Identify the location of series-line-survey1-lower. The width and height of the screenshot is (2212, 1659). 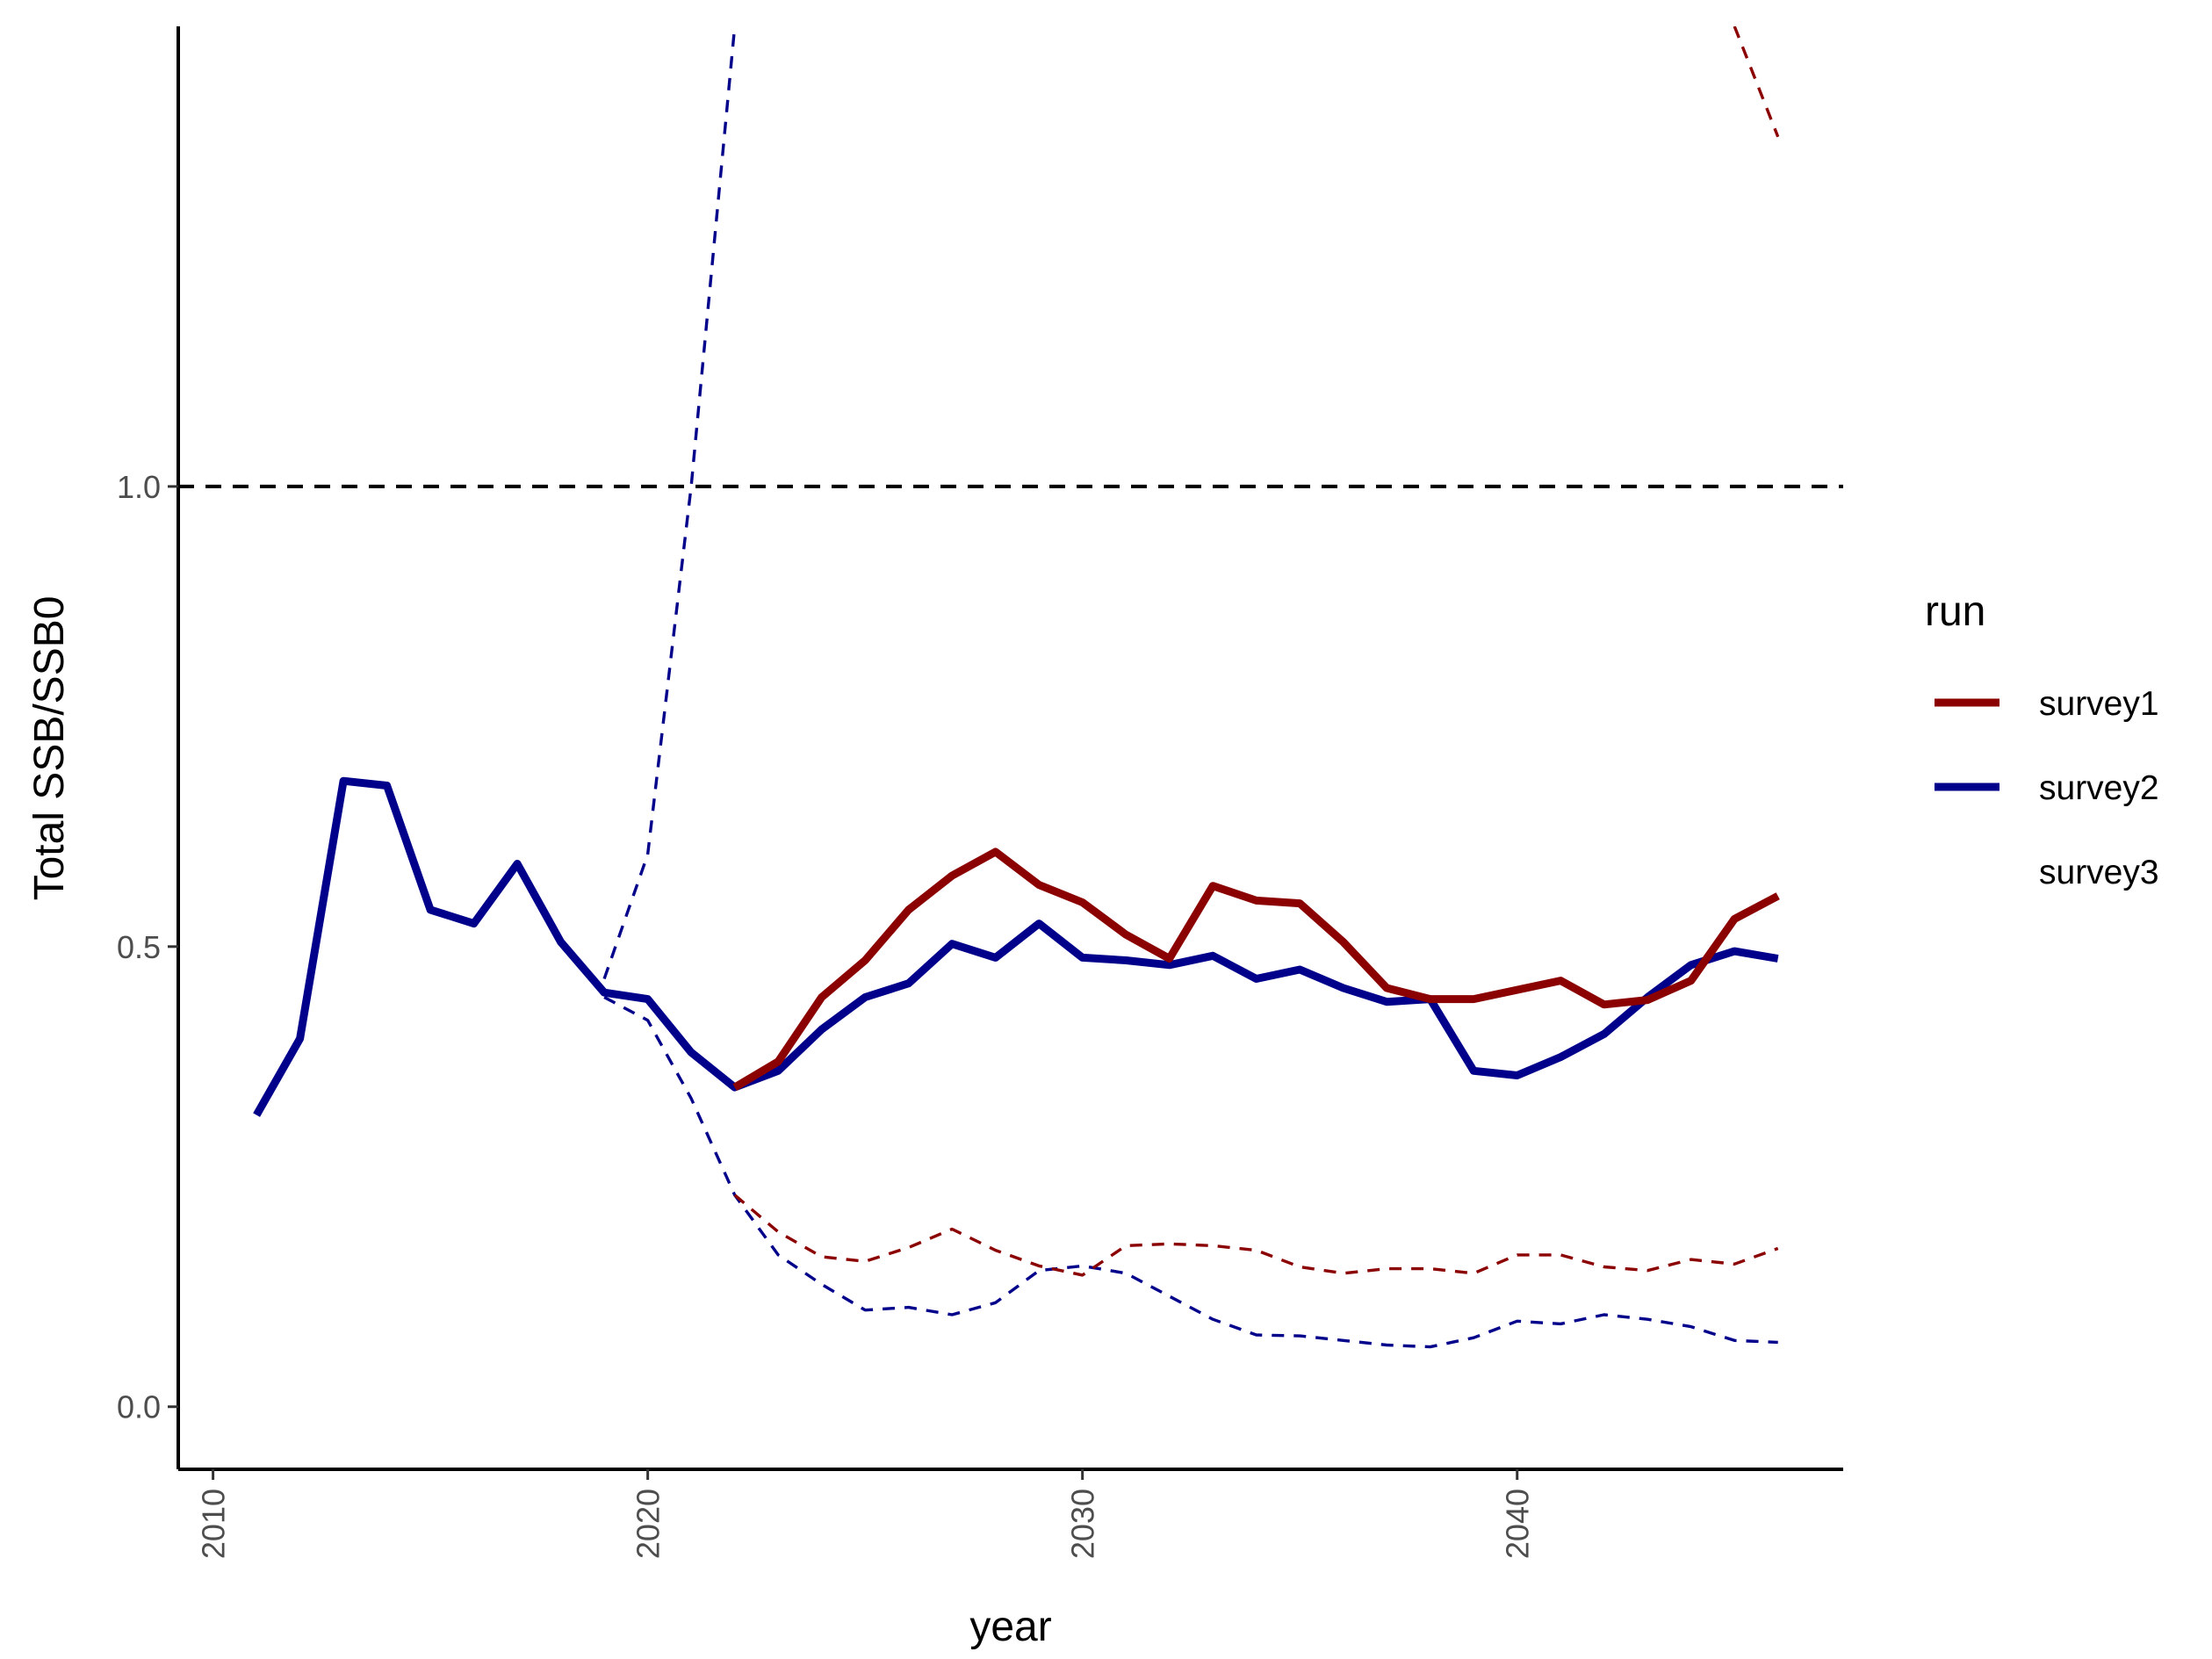
(1256, 1235).